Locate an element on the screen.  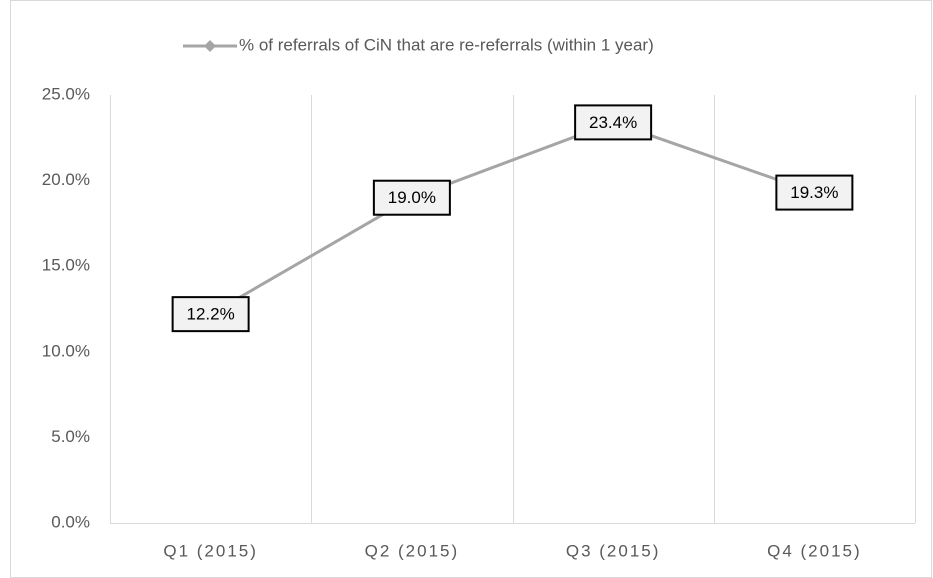
y-tick-label: 10.0% is located at coordinates (66, 350).